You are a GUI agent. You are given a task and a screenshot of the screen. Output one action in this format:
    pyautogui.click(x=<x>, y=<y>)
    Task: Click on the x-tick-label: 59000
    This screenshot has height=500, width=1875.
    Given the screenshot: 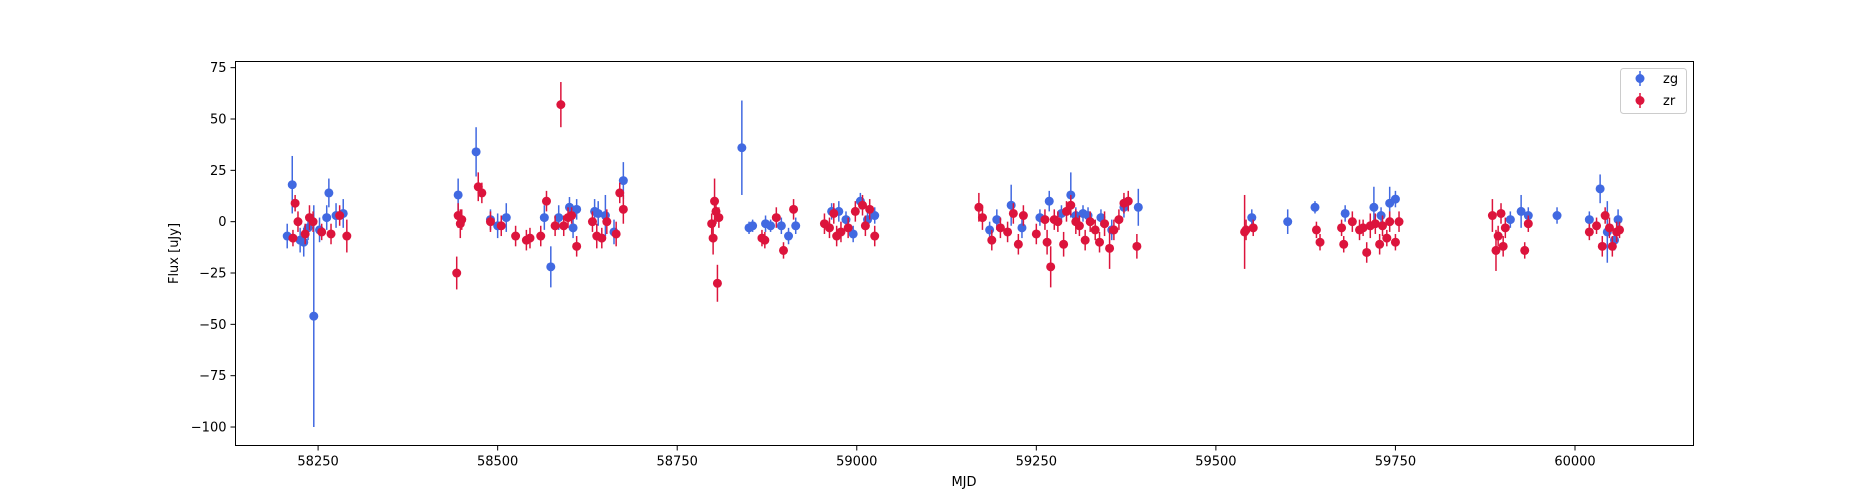 What is the action you would take?
    pyautogui.click(x=856, y=462)
    